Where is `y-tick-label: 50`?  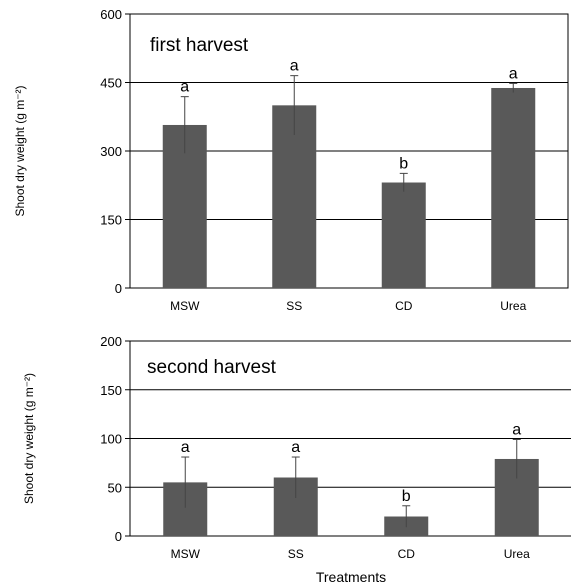 y-tick-label: 50 is located at coordinates (115, 487).